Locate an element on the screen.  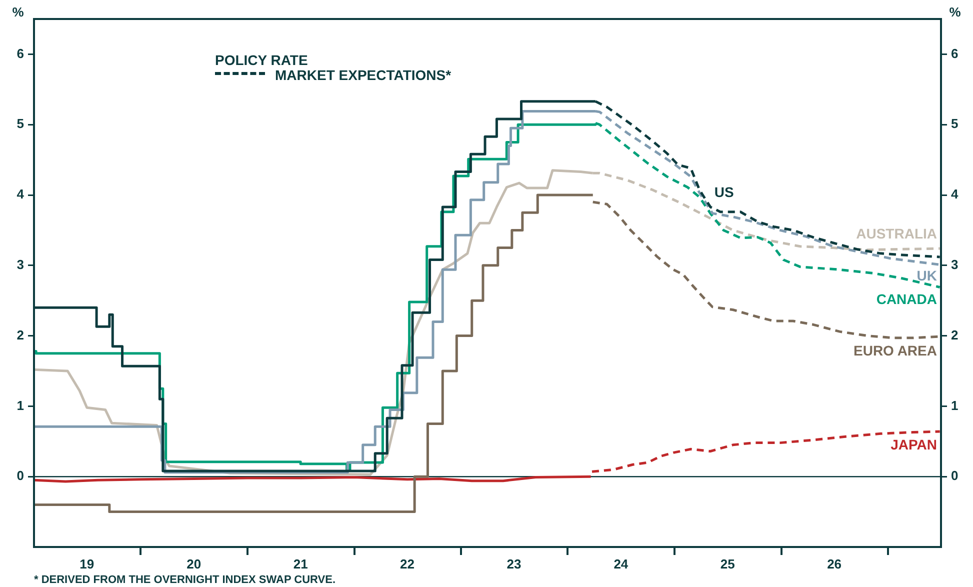
line-series is located at coordinates (765, 451).